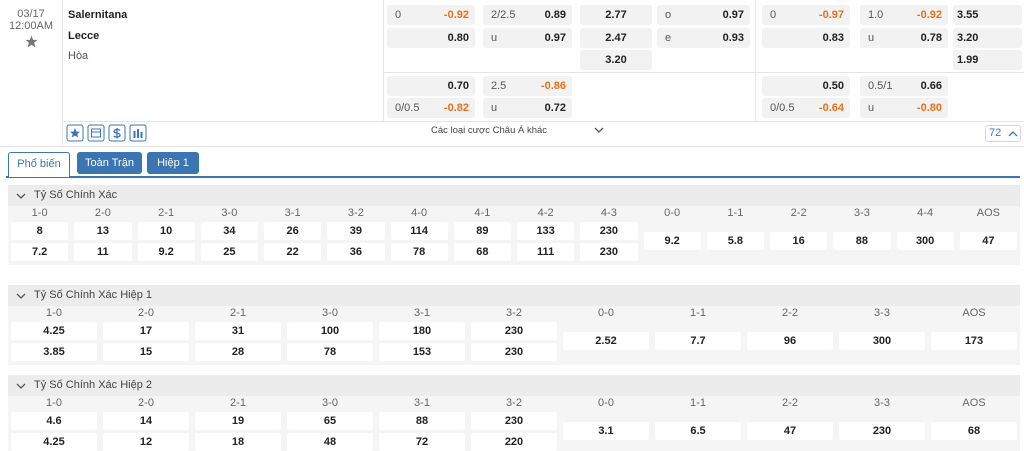  Describe the element at coordinates (238, 421) in the screenshot. I see `odds-cell: 19` at that location.